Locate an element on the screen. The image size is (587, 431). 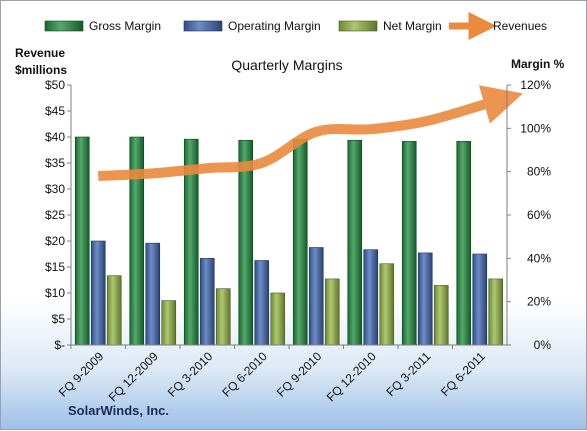
legend-label: Net Margin is located at coordinates (412, 26).